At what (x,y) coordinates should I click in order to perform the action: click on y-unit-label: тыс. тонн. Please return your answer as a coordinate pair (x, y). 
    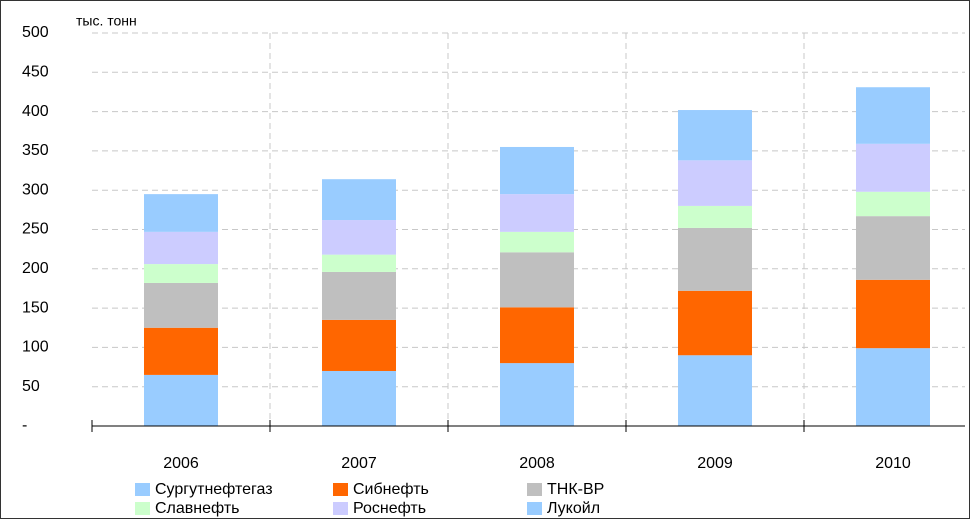
    Looking at the image, I should click on (106, 21).